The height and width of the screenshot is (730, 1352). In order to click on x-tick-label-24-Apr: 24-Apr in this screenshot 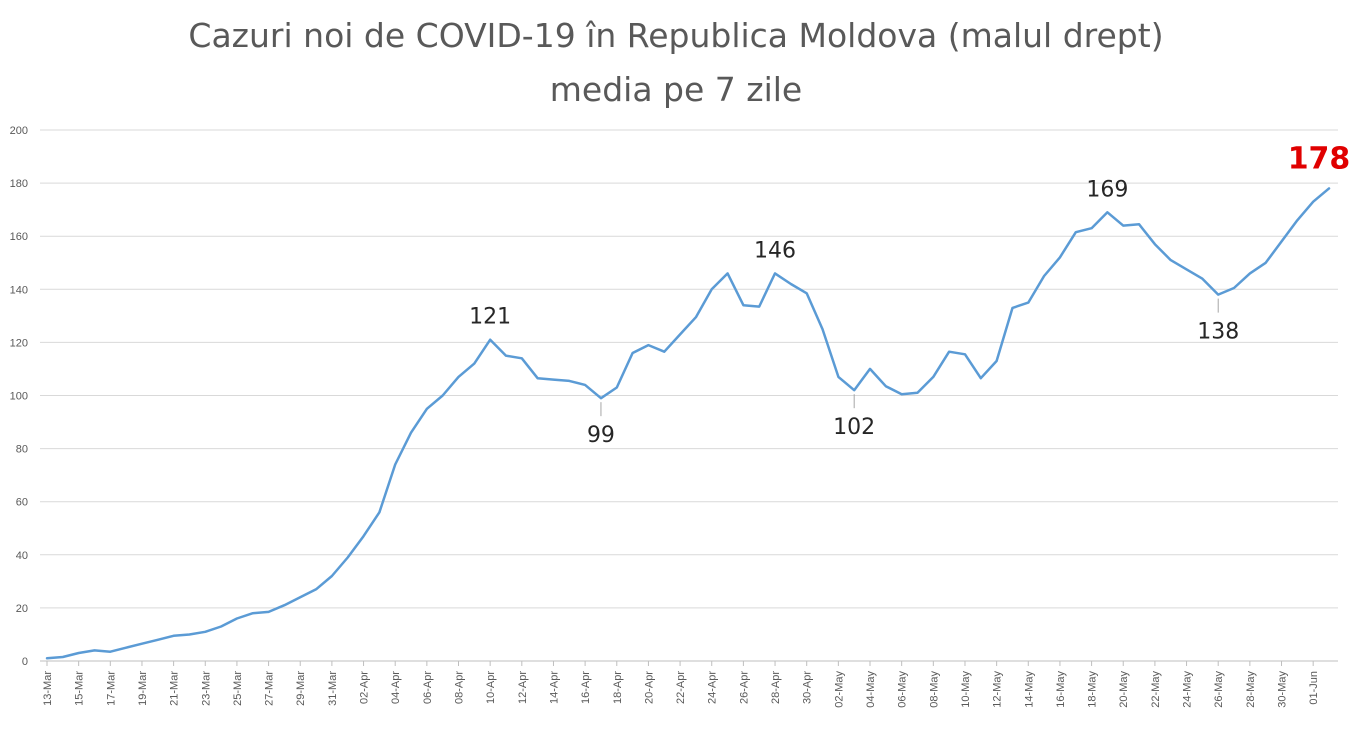, I will do `click(713, 687)`.